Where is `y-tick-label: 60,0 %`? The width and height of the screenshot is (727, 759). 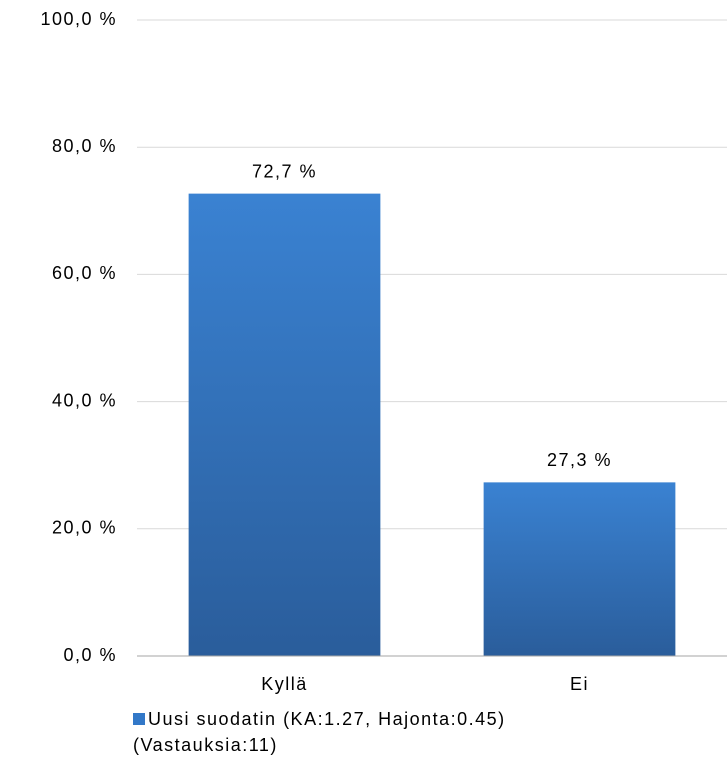 y-tick-label: 60,0 % is located at coordinates (84, 273).